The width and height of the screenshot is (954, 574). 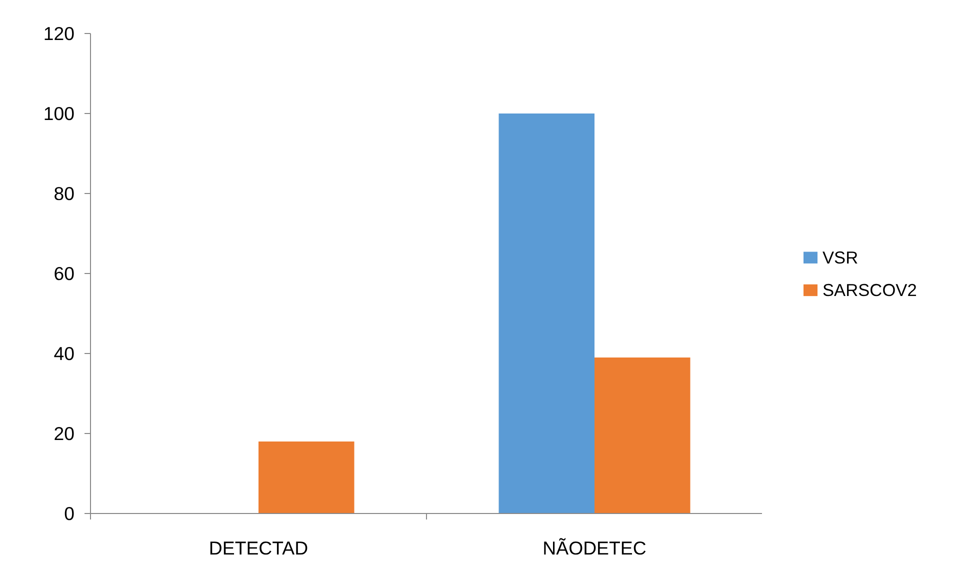 What do you see at coordinates (59, 113) in the screenshot?
I see `y-tick-label: 100` at bounding box center [59, 113].